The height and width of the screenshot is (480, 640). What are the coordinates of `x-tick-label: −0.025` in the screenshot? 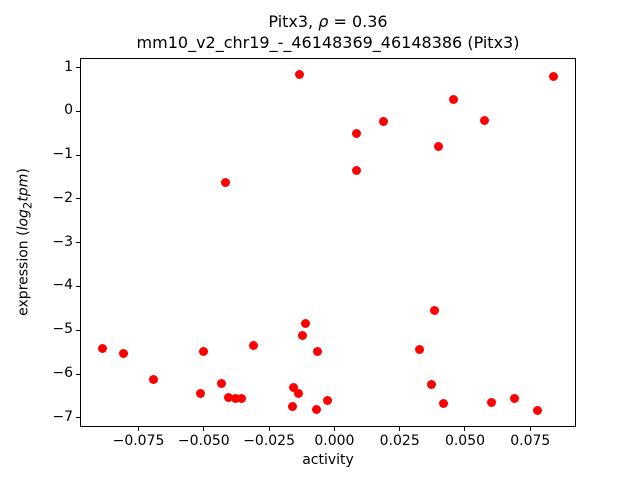 It's located at (269, 441).